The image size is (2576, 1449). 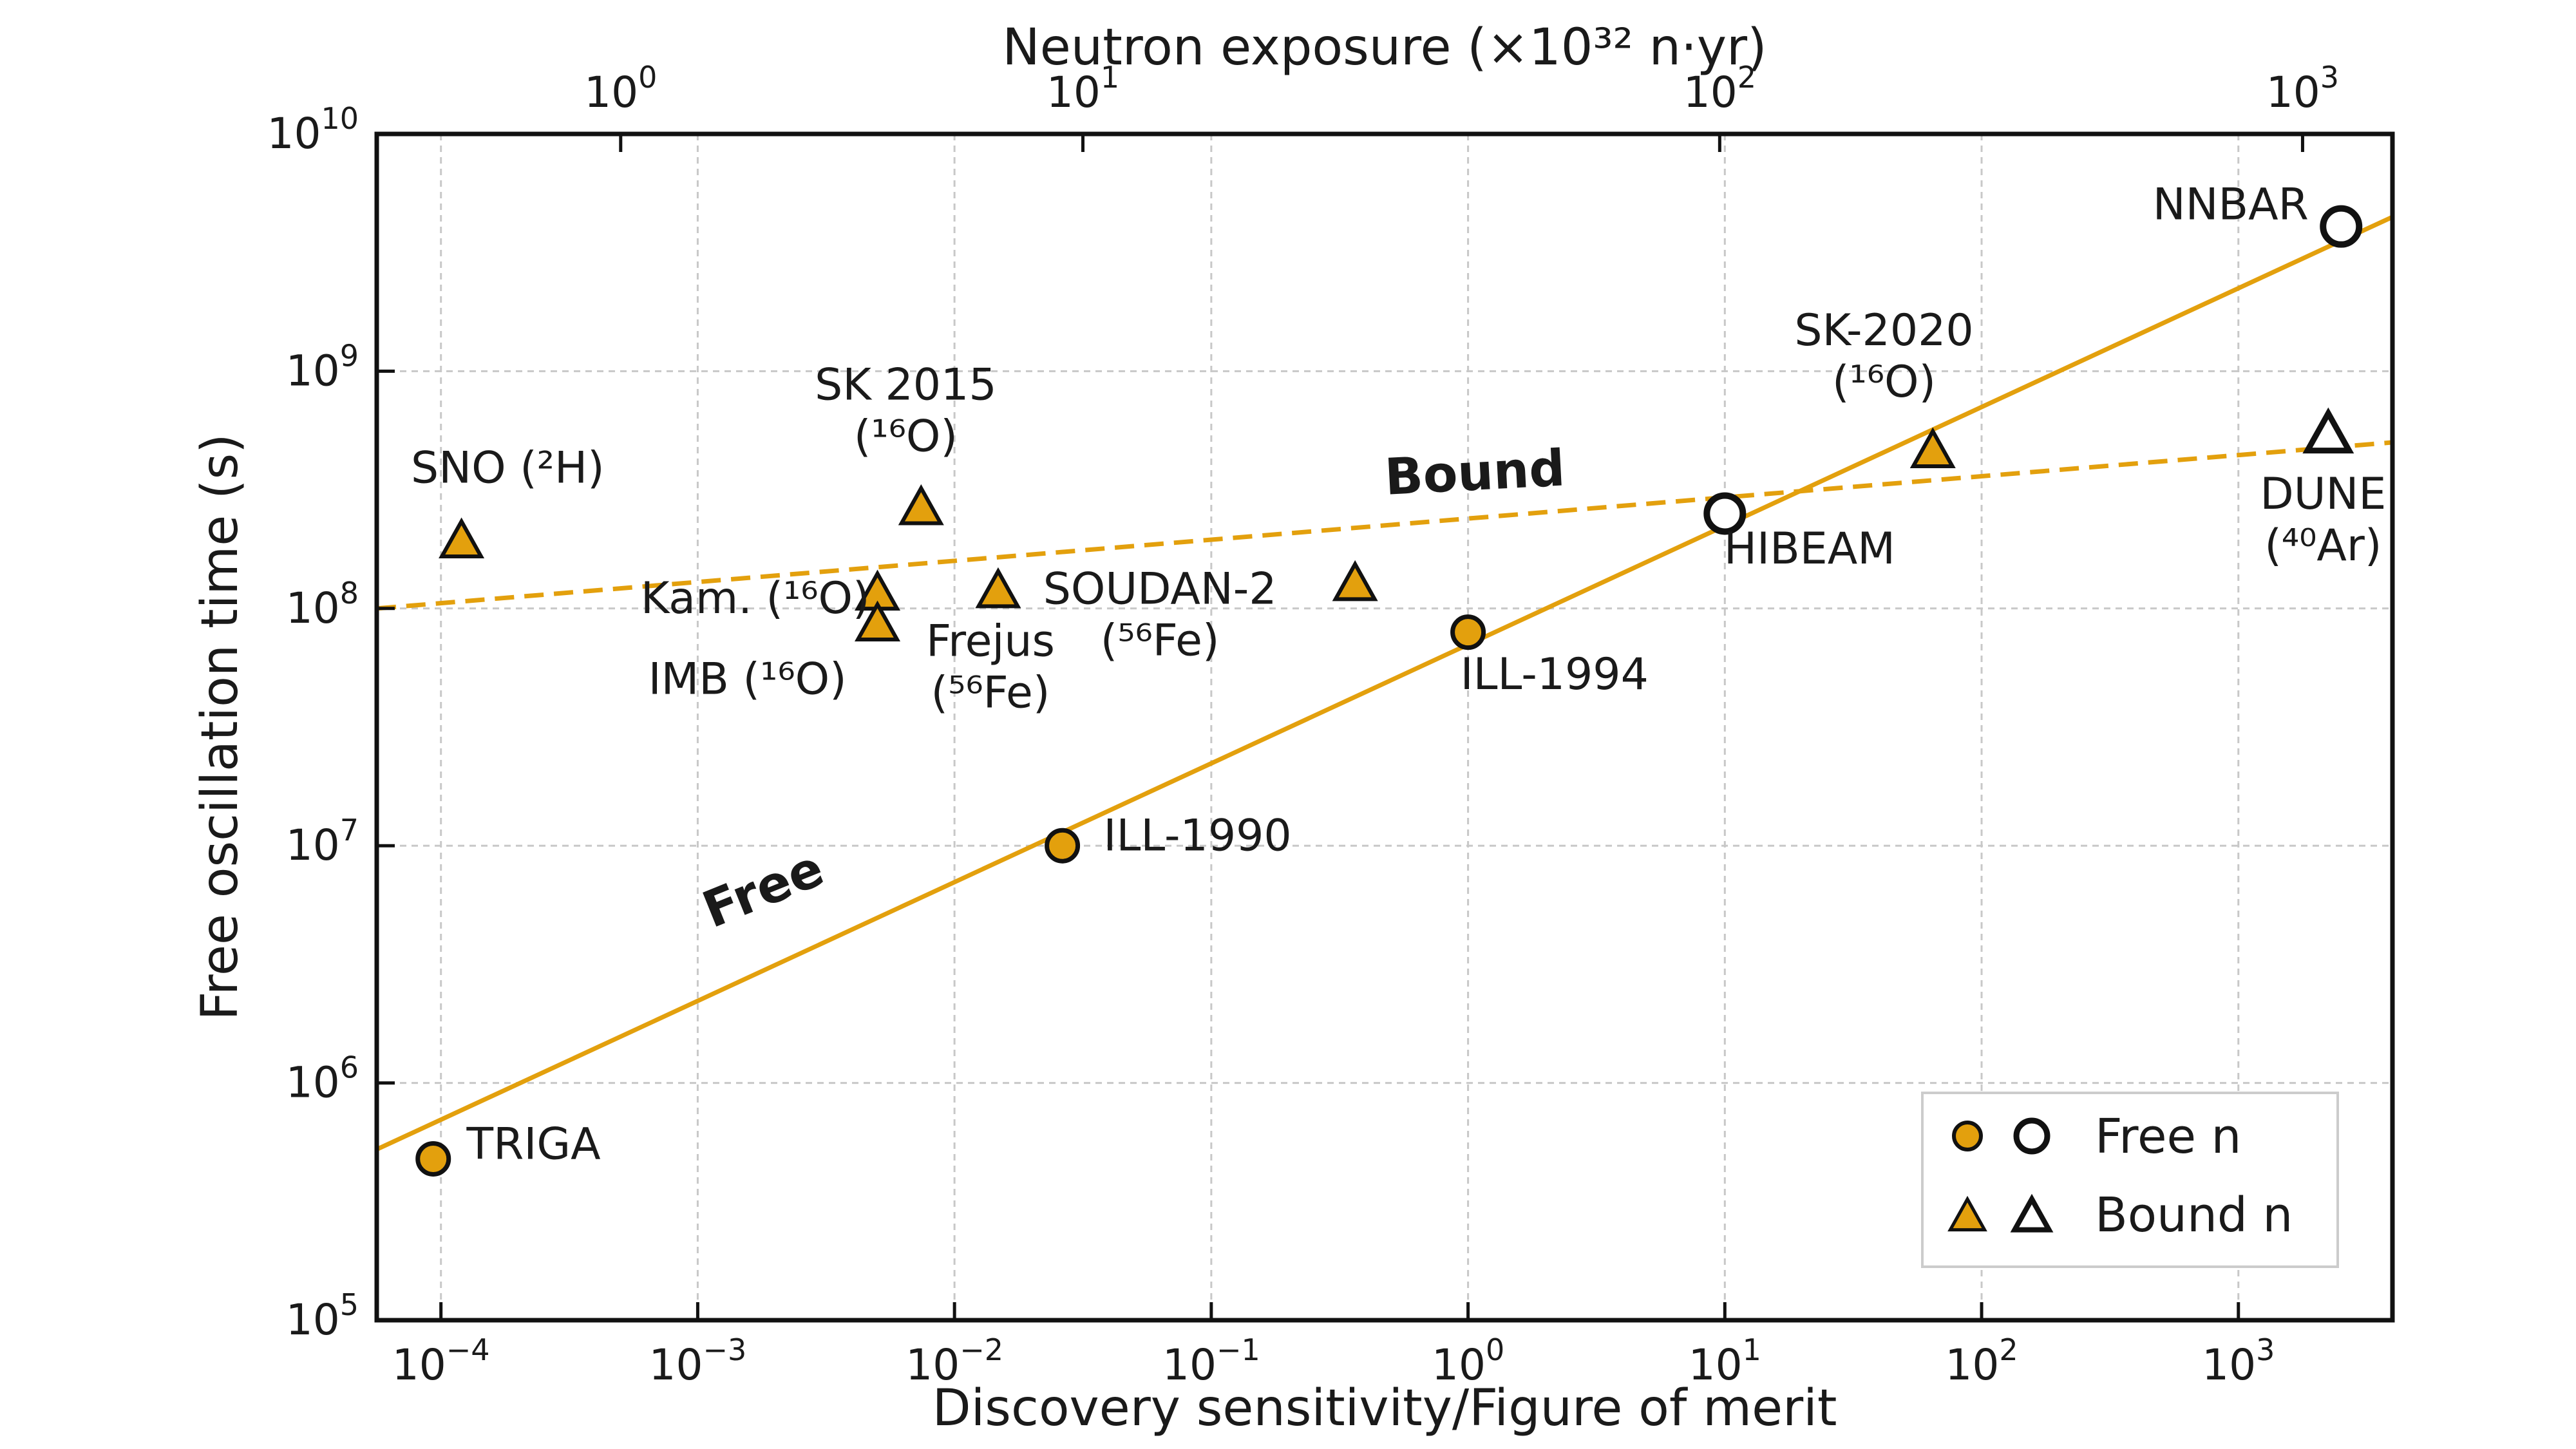 I want to click on label-soudan-2: (⁵⁶Fe), so click(x=1160, y=640).